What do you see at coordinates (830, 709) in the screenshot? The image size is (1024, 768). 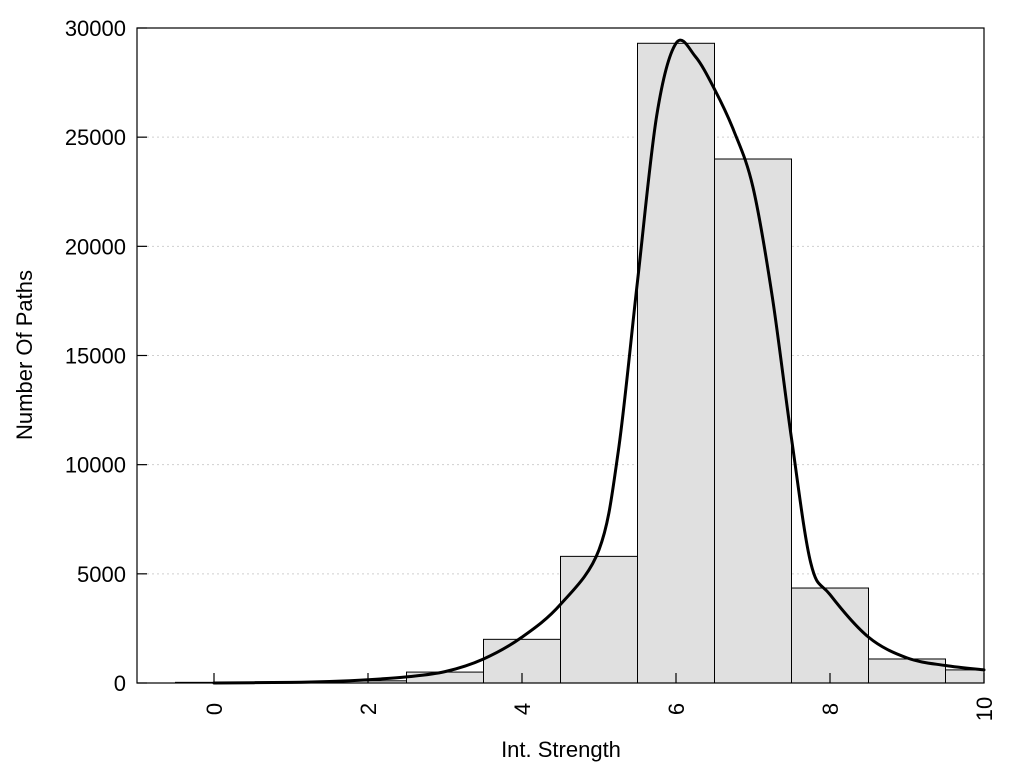 I see `x-tick-label-8: 8` at bounding box center [830, 709].